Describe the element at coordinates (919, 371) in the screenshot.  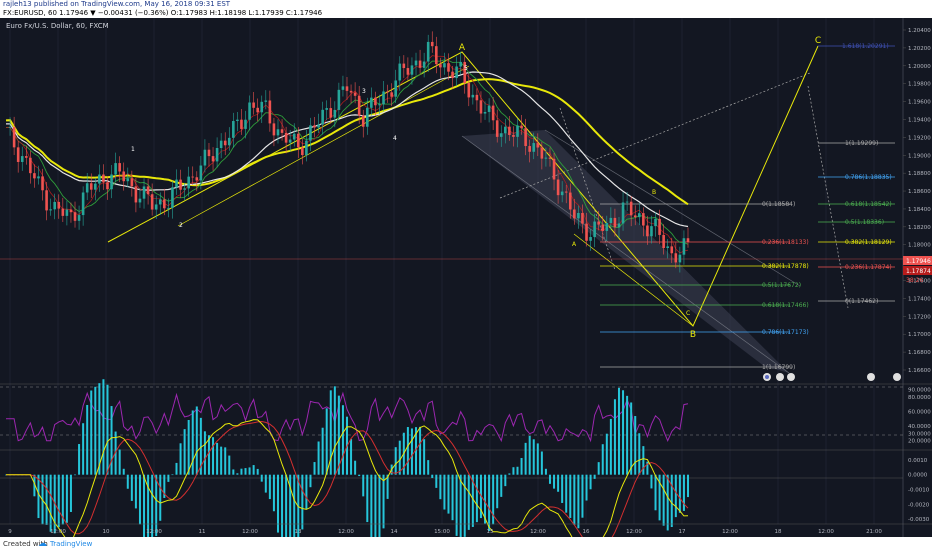
I see `price-tick-label: 1.16600` at that location.